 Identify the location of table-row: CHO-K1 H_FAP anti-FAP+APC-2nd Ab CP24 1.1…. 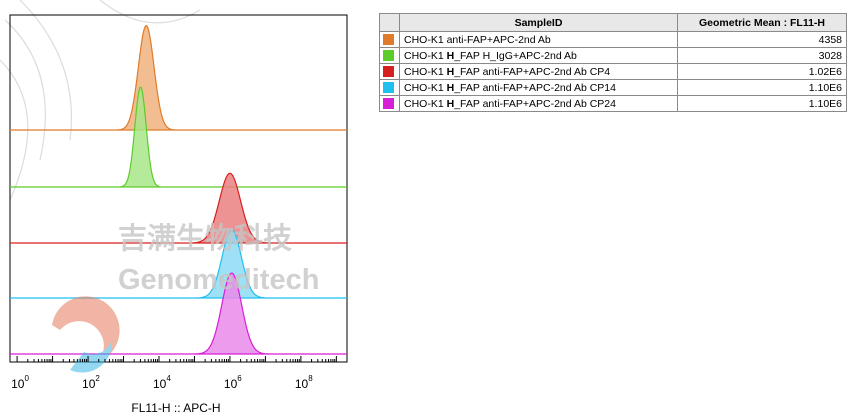
(613, 103).